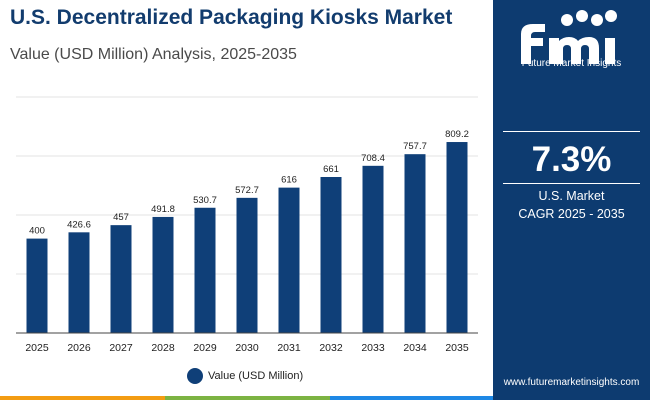  Describe the element at coordinates (121, 217) in the screenshot. I see `value-label-2027: 457` at that location.